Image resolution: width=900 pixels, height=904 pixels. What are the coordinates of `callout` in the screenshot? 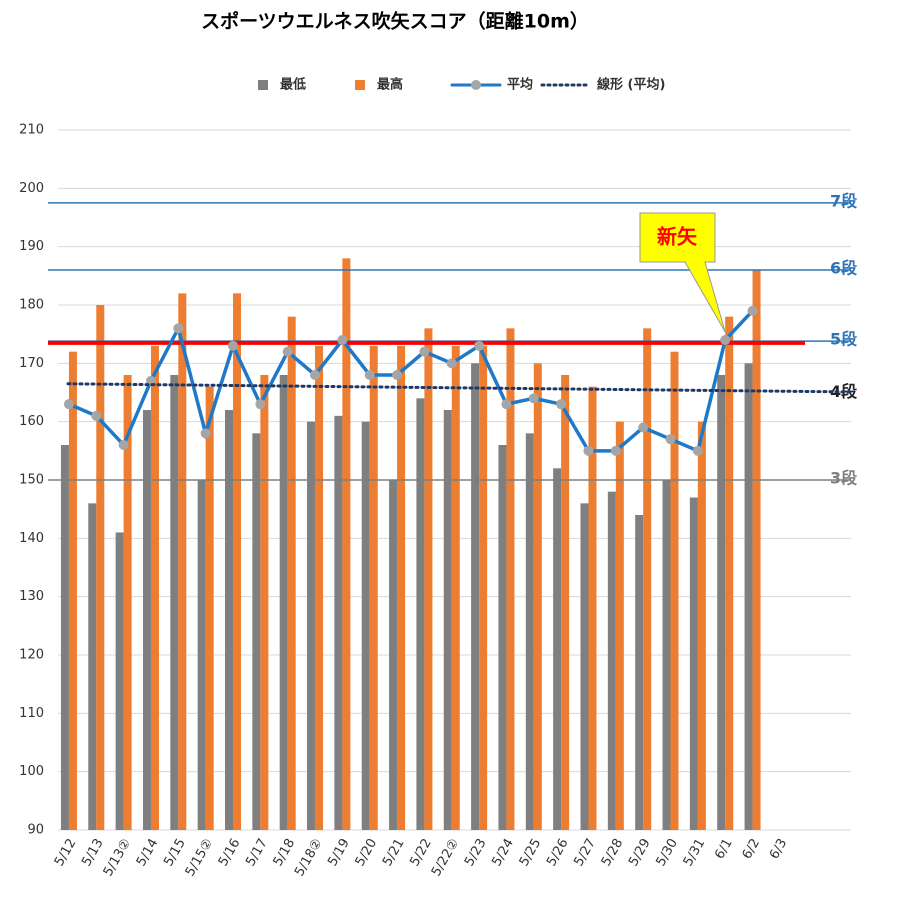 It's located at (682, 272).